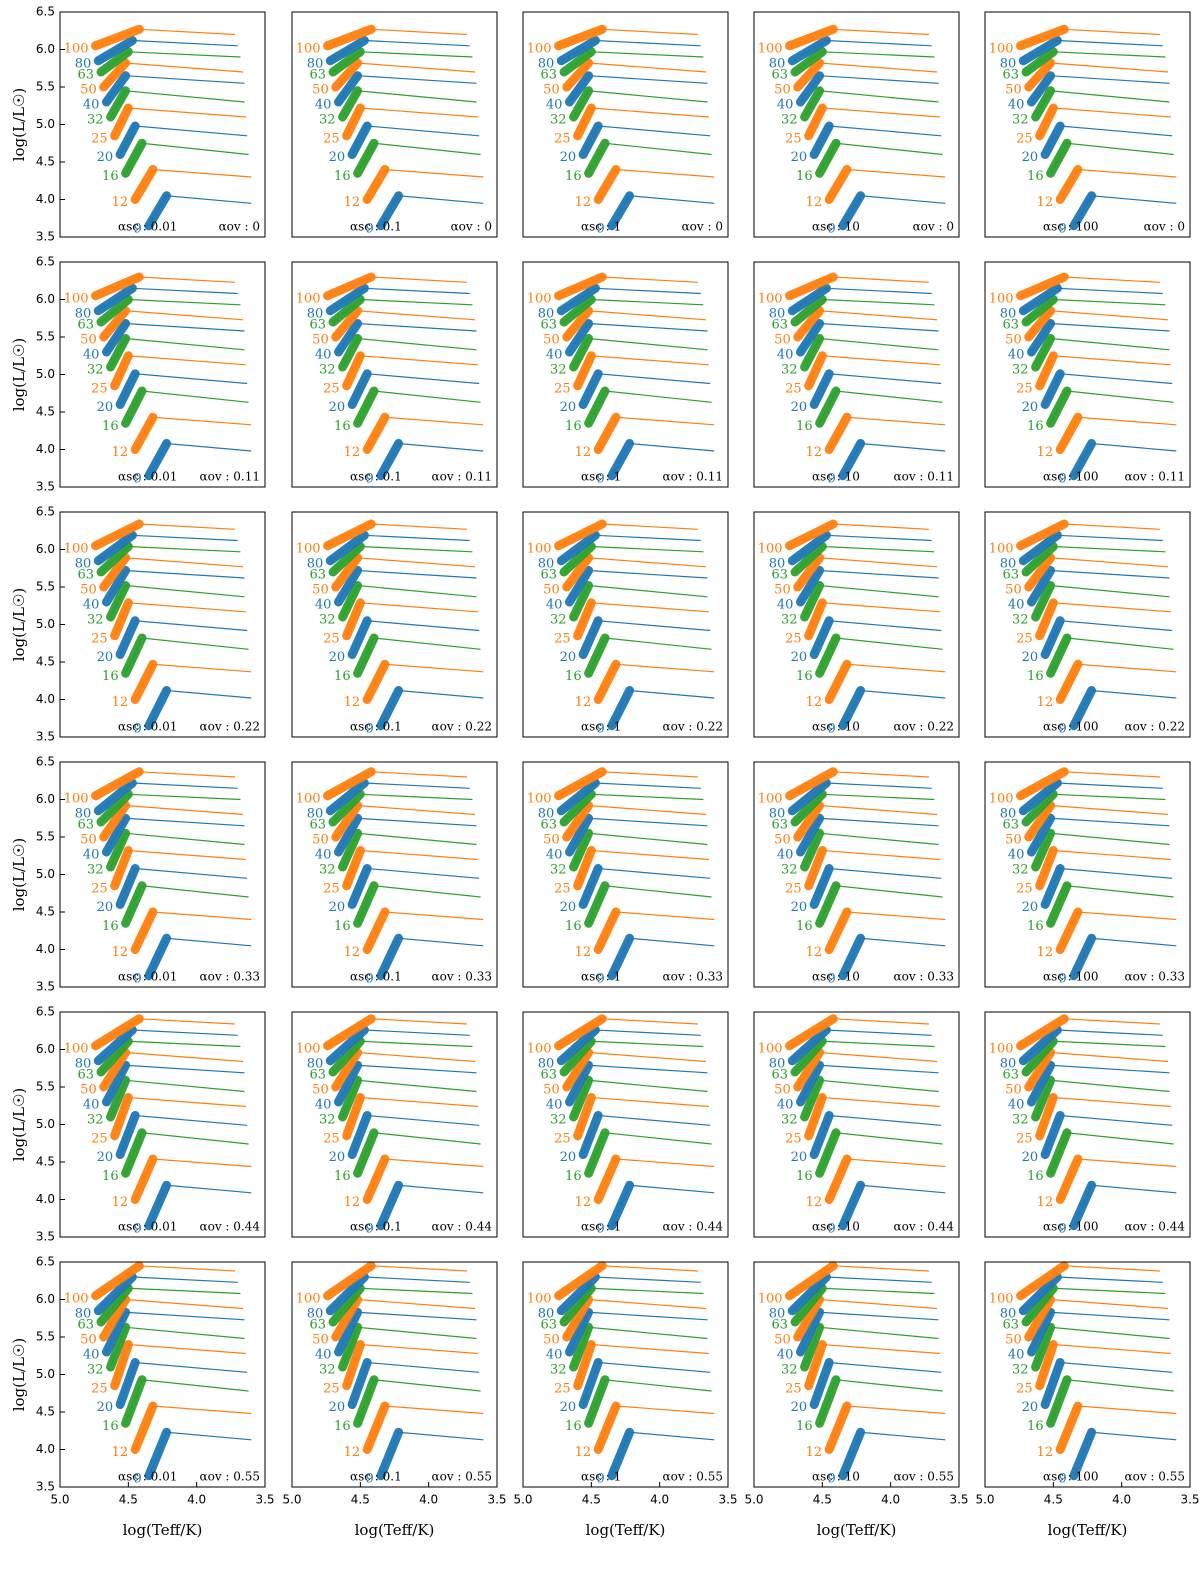 The width and height of the screenshot is (1200, 1580). What do you see at coordinates (45, 549) in the screenshot?
I see `y-tick-label: 6.0` at bounding box center [45, 549].